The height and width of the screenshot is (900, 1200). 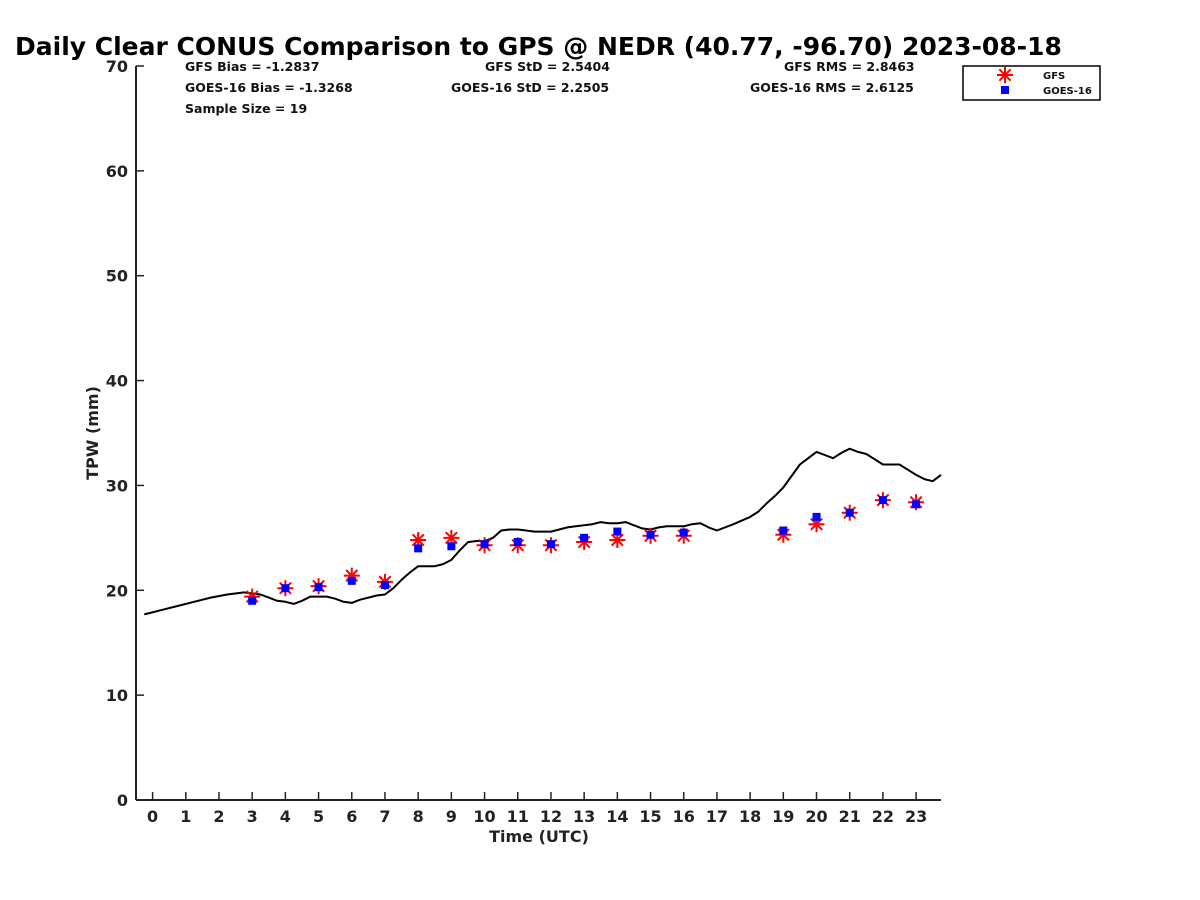 What do you see at coordinates (418, 816) in the screenshot?
I see `x-tick-label: 8` at bounding box center [418, 816].